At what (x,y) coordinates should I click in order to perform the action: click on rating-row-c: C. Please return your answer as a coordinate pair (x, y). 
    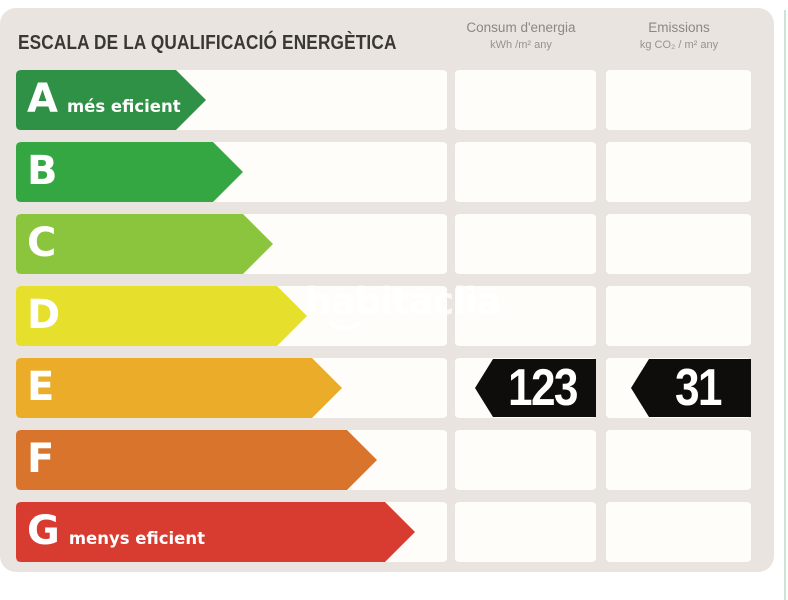
    Looking at the image, I should click on (387, 244).